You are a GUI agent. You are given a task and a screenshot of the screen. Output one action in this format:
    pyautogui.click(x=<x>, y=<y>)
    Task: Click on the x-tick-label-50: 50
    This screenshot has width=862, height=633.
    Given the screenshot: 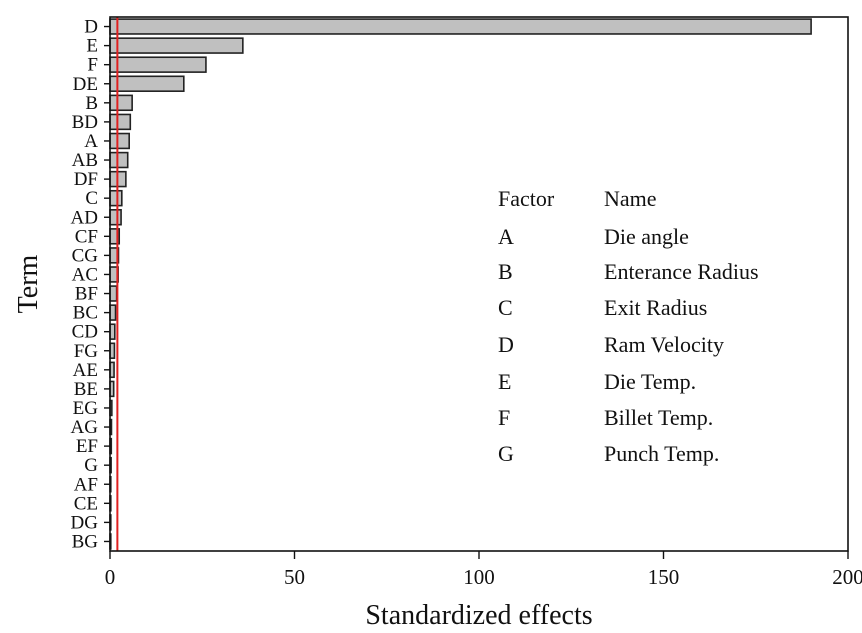 What is the action you would take?
    pyautogui.click(x=294, y=577)
    